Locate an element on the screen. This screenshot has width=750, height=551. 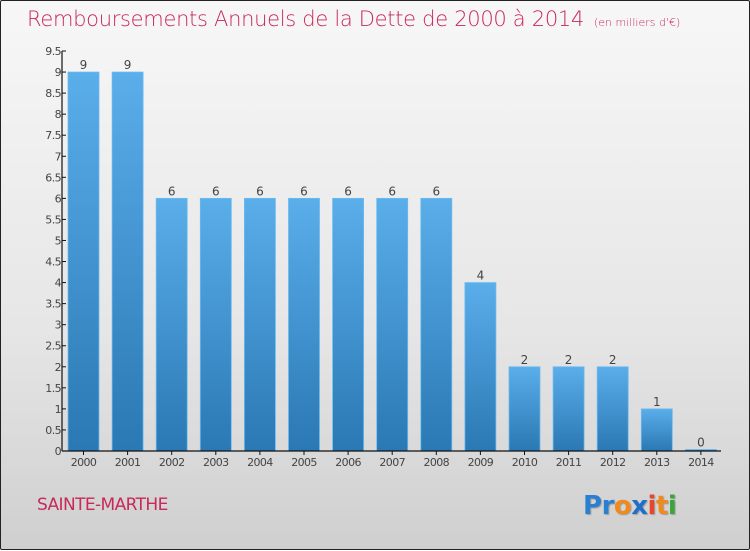
bar-2003 is located at coordinates (215, 324).